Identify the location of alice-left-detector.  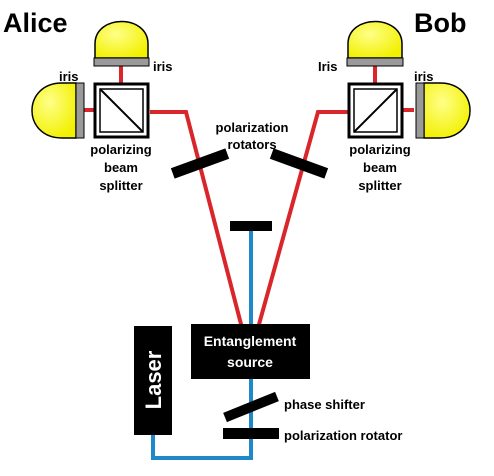
(58, 110).